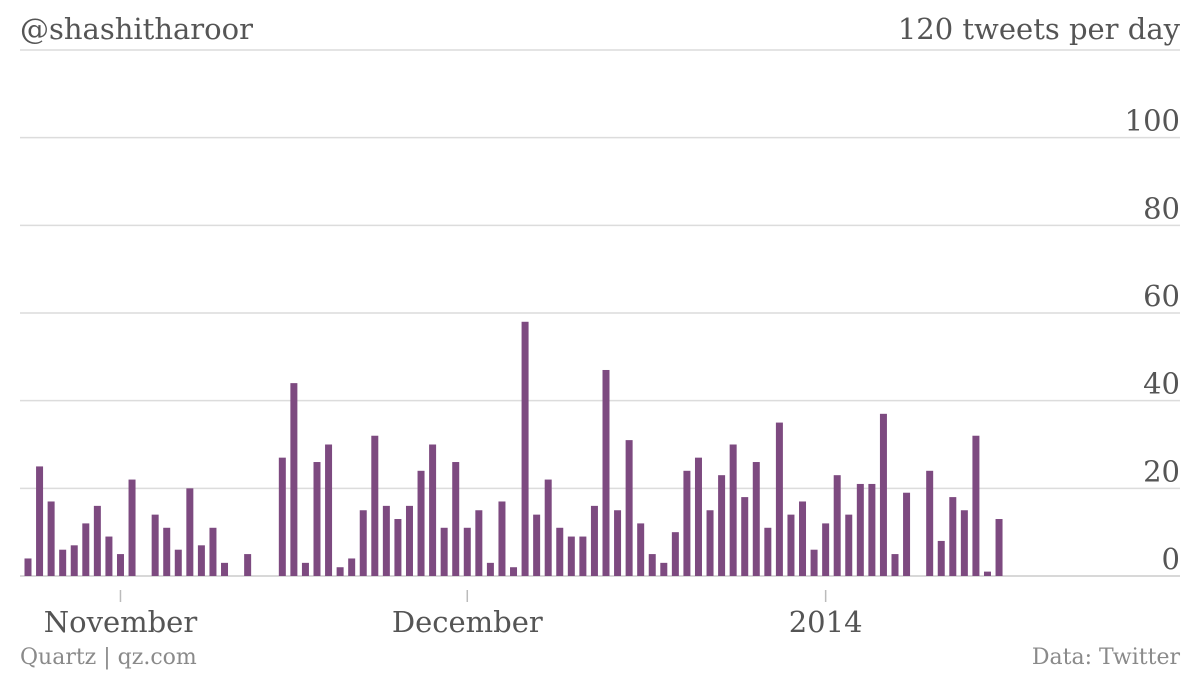 The width and height of the screenshot is (1200, 676). Describe the element at coordinates (467, 622) in the screenshot. I see `x-tick-label: December` at that location.